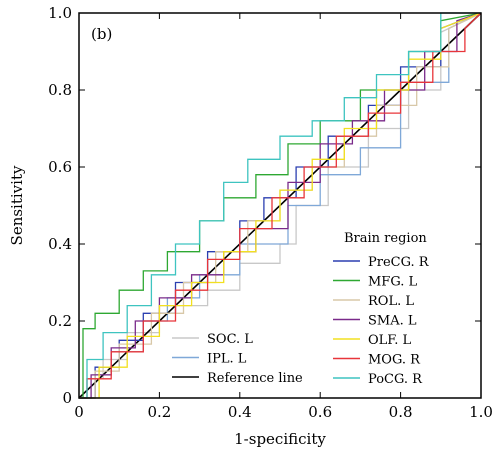 This screenshot has width=500, height=453. What do you see at coordinates (230, 339) in the screenshot?
I see `legend-label: SOC. L` at bounding box center [230, 339].